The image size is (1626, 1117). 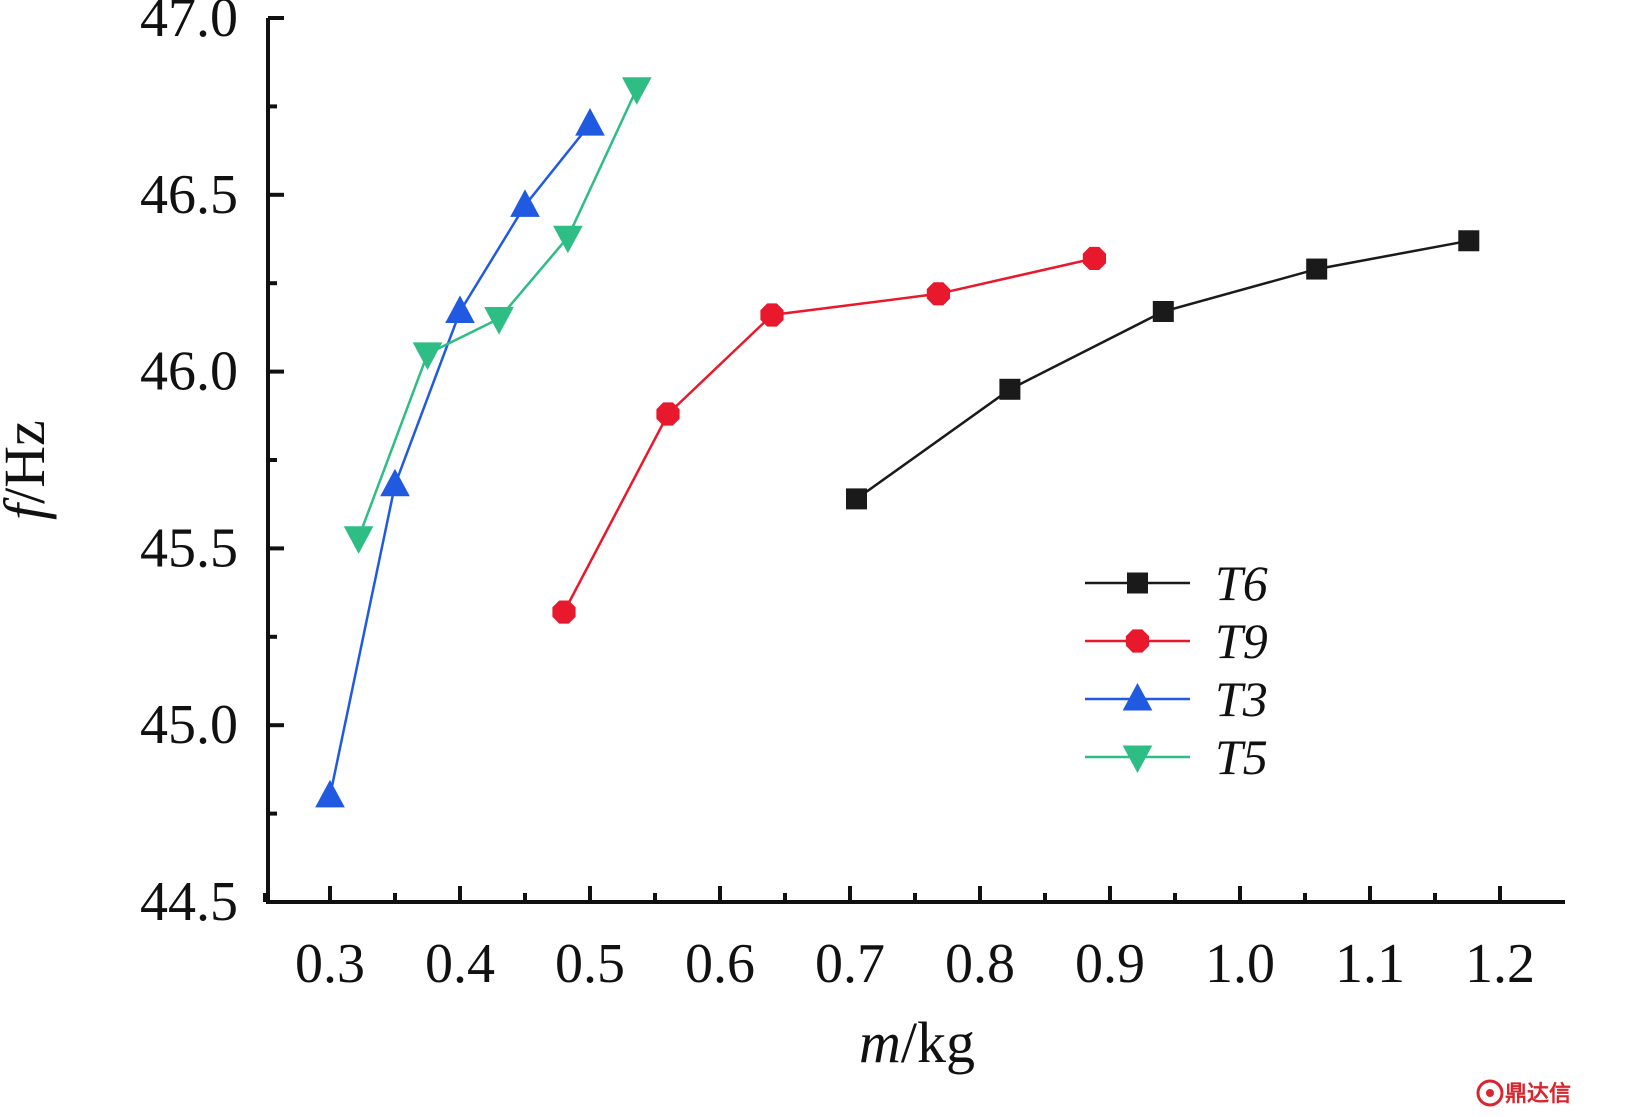 I want to click on watermark-logo-dot, so click(x=1490, y=1093).